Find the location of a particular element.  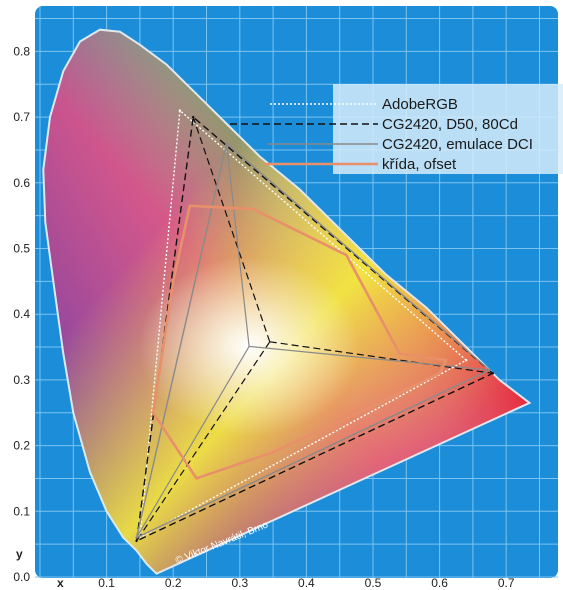

legend-box is located at coordinates (448, 129).